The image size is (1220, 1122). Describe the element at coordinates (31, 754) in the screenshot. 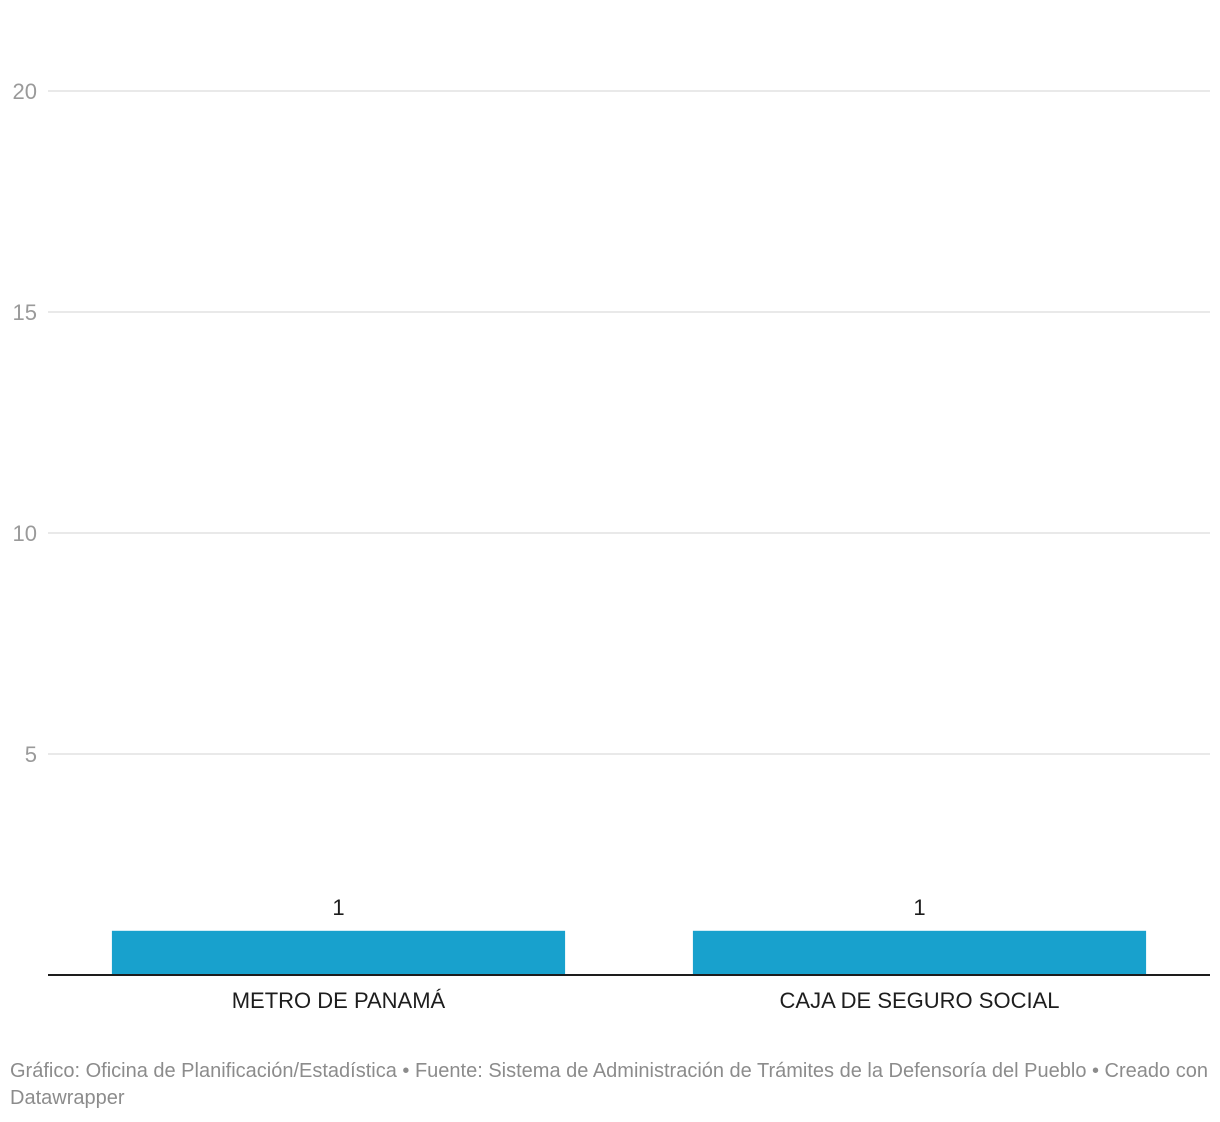

I see `y-tick-label: 5` at that location.